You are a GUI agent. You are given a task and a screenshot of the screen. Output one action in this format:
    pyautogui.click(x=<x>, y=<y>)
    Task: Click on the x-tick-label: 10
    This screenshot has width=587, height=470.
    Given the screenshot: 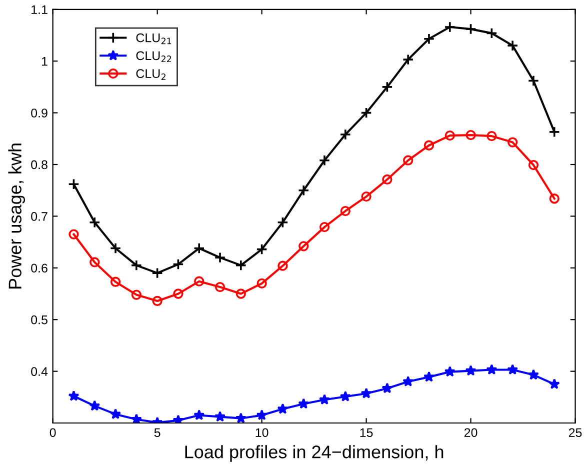 What is the action you would take?
    pyautogui.click(x=262, y=433)
    